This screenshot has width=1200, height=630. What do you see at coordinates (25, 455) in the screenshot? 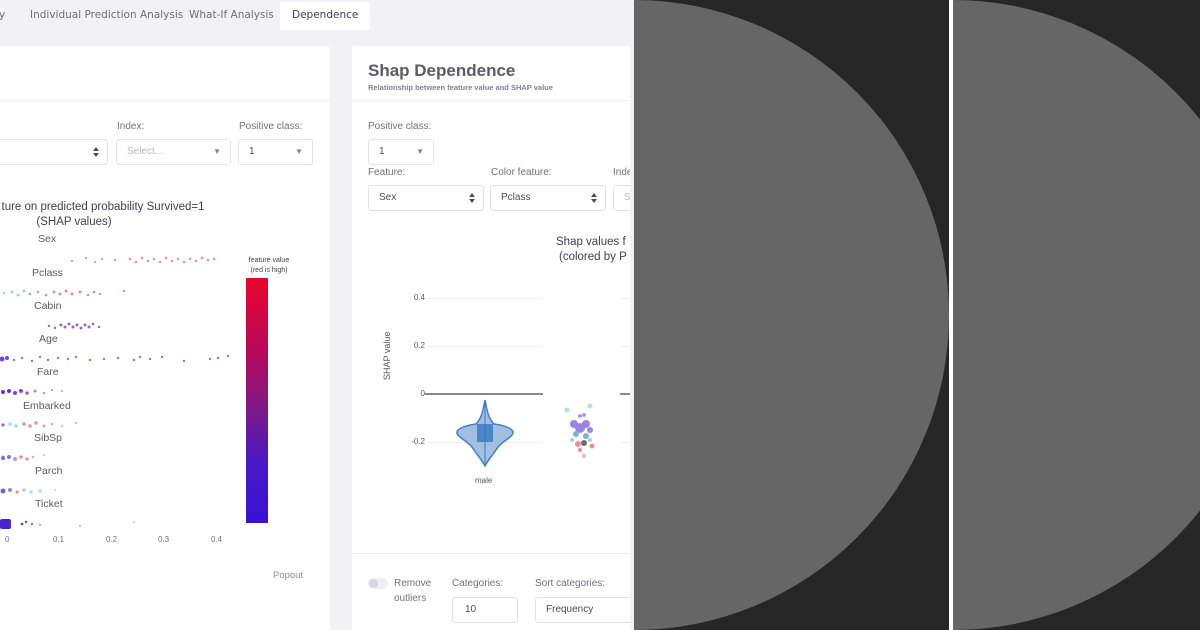
I see `scatter-row-sibsp` at bounding box center [25, 455].